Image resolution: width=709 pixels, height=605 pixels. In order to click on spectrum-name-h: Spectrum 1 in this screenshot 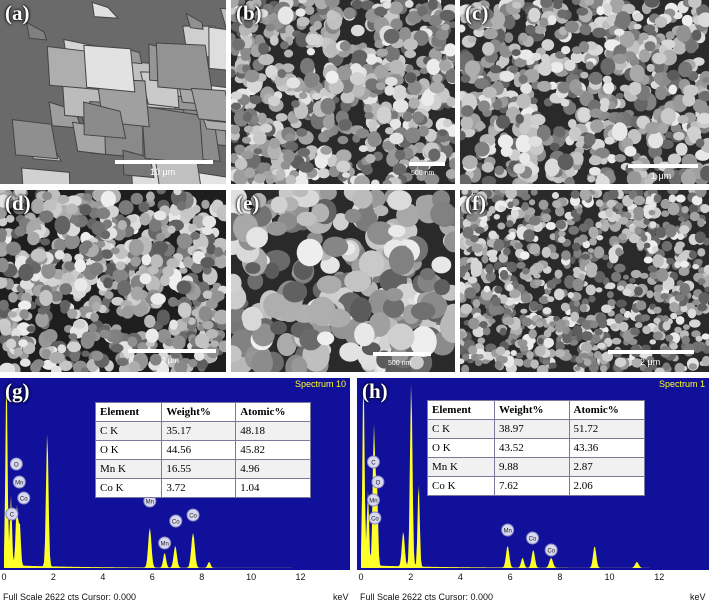, I will do `click(681, 384)`.